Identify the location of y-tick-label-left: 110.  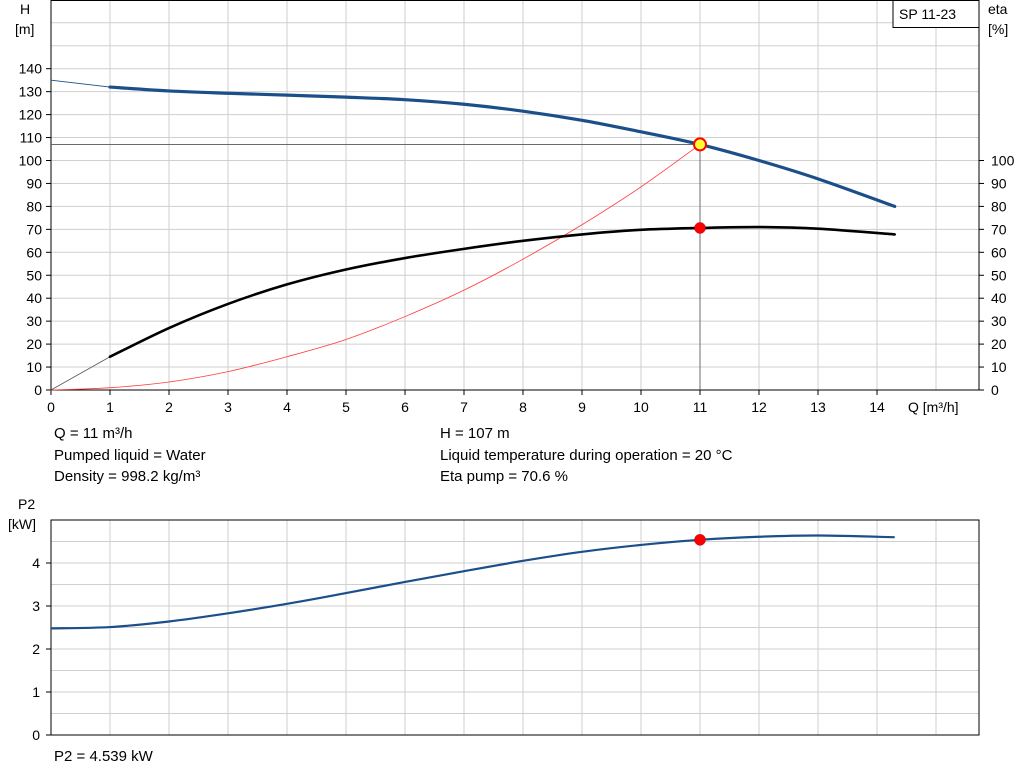
(31, 138).